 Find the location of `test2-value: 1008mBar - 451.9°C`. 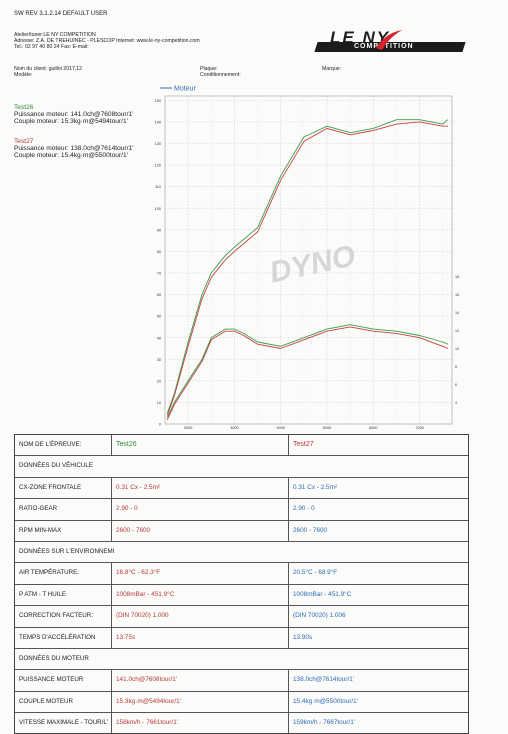

test2-value: 1008mBar - 451.9°C is located at coordinates (322, 594).